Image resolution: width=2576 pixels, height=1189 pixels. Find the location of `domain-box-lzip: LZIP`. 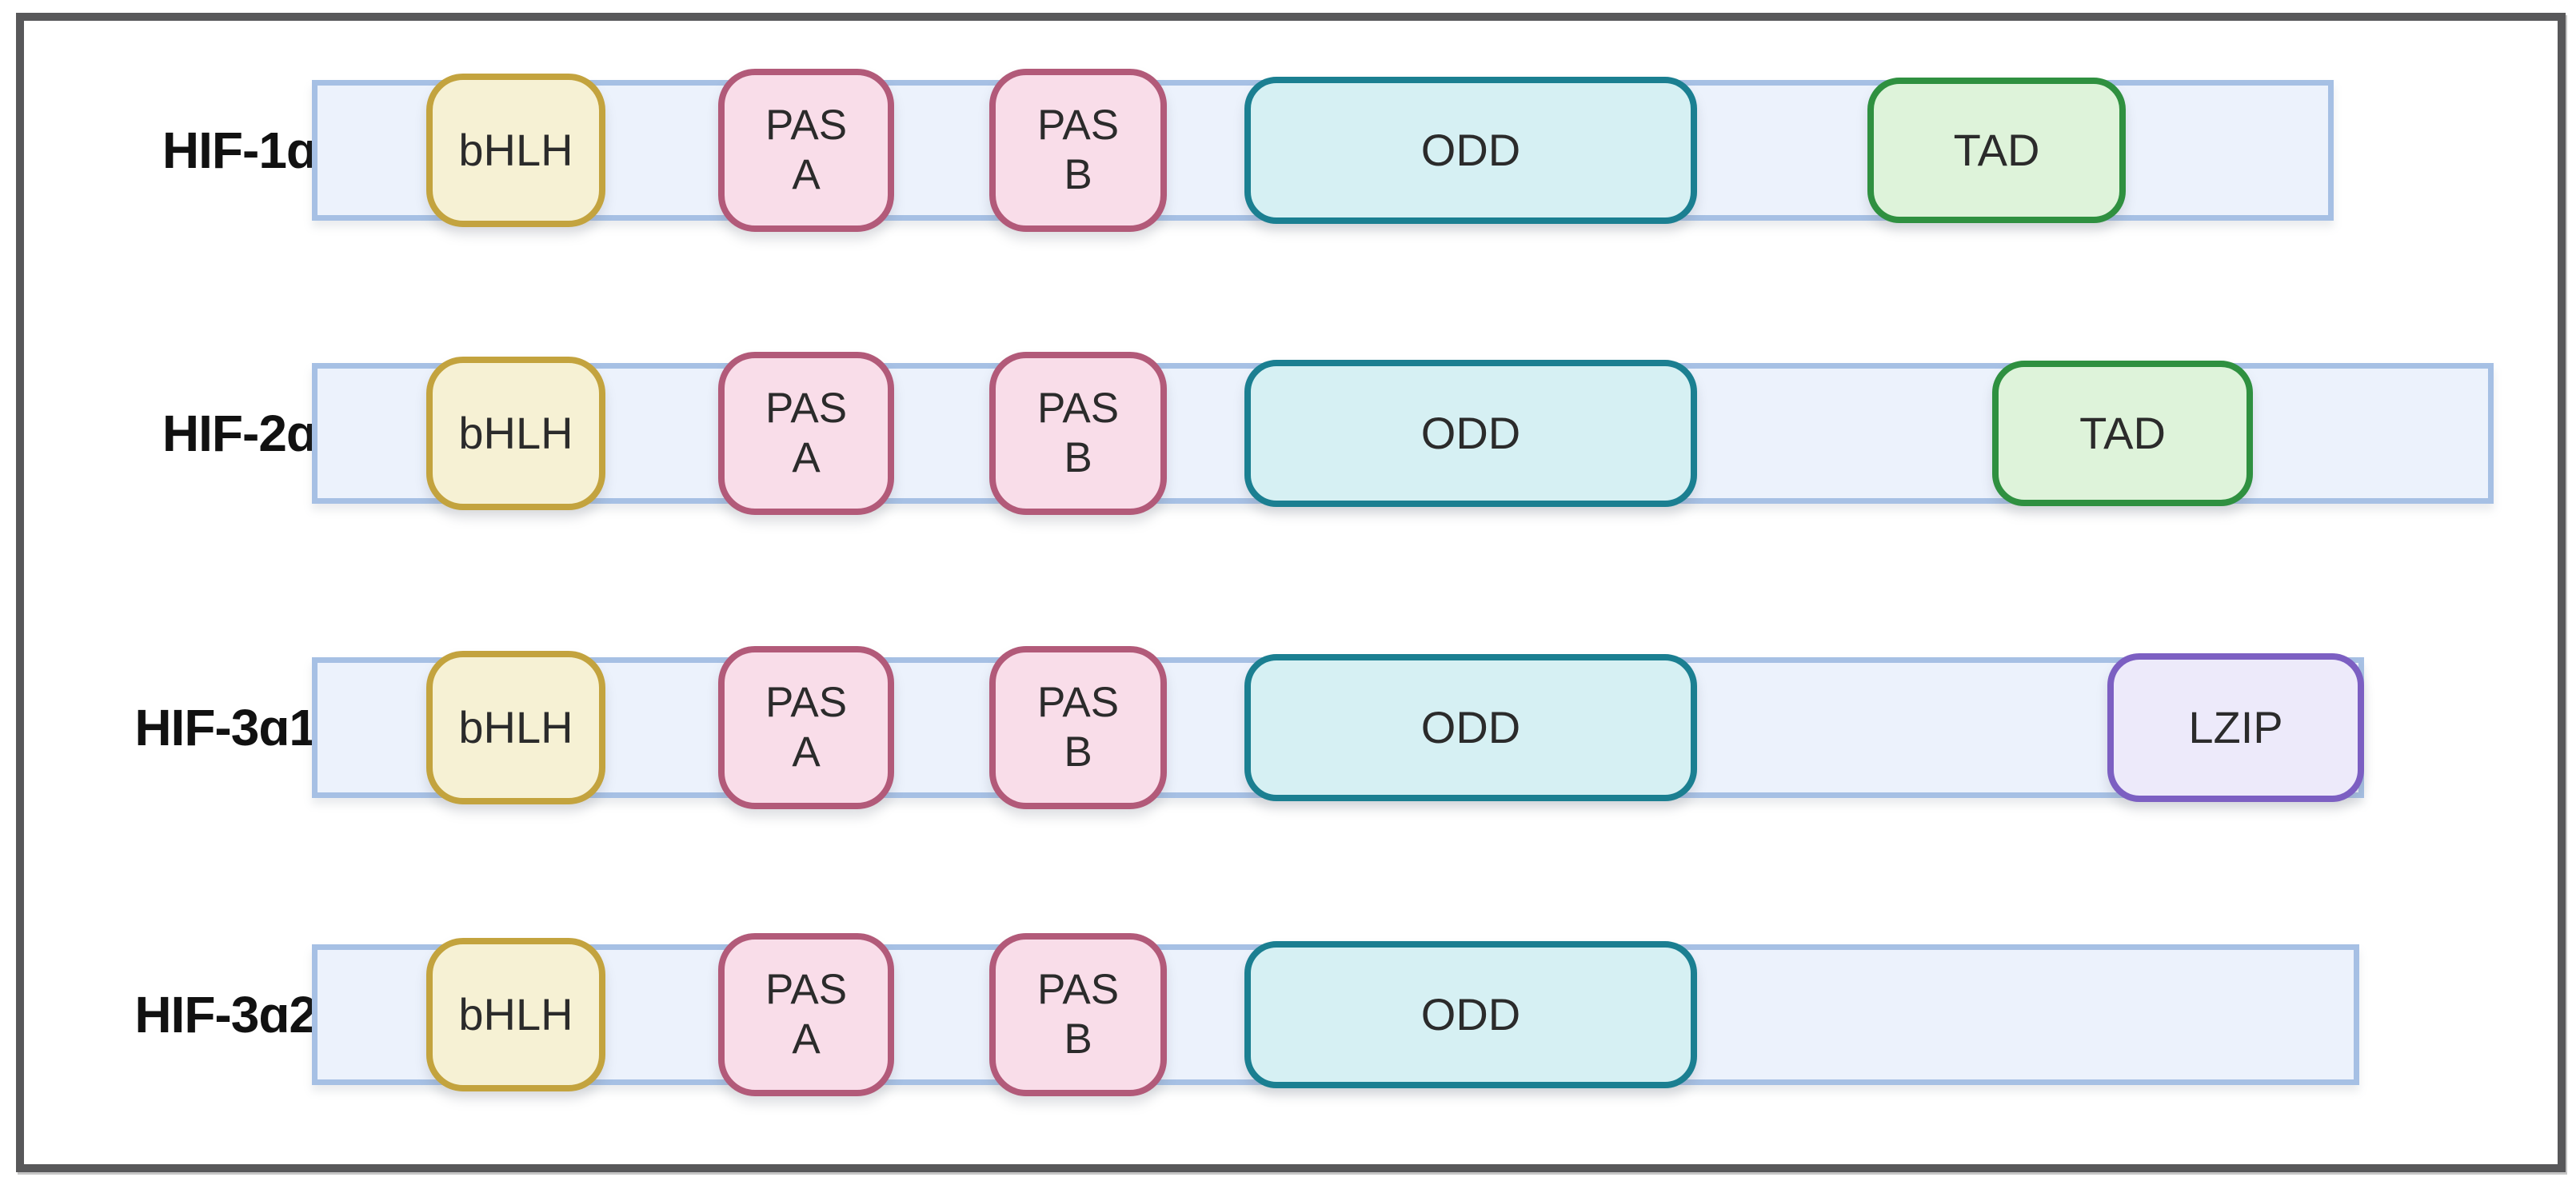

domain-box-lzip: LZIP is located at coordinates (2236, 728).